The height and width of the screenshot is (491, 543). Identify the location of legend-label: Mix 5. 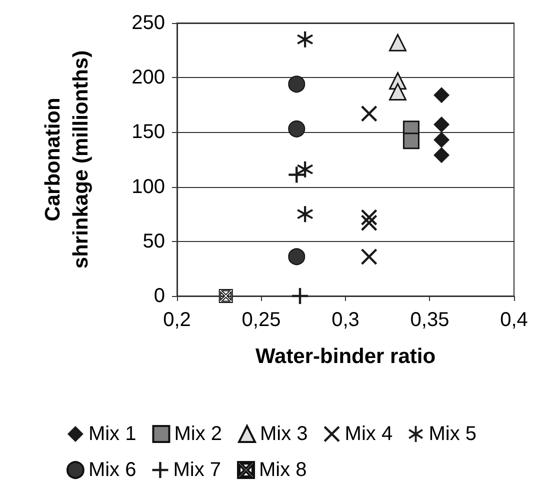
(452, 434).